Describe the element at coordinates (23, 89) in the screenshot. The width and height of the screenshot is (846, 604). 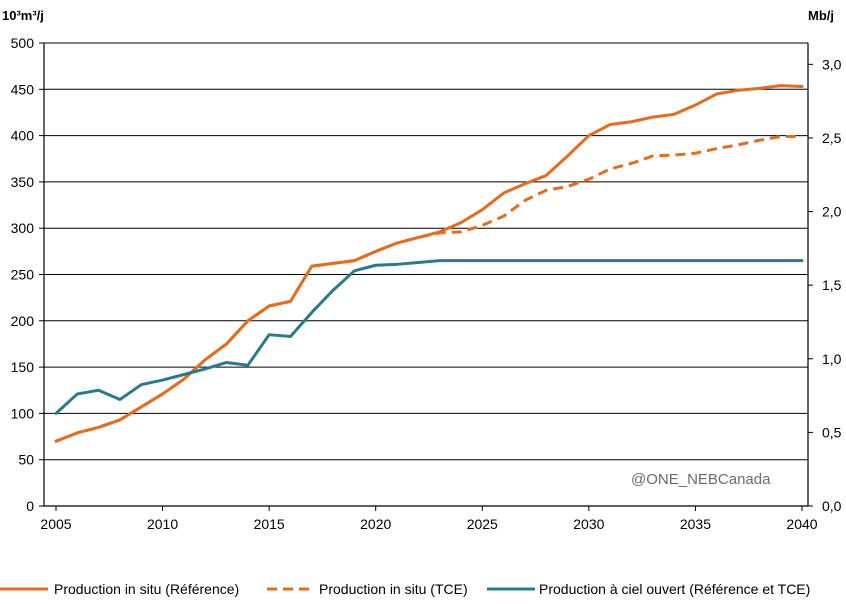
I see `y-tick-label: 450` at that location.